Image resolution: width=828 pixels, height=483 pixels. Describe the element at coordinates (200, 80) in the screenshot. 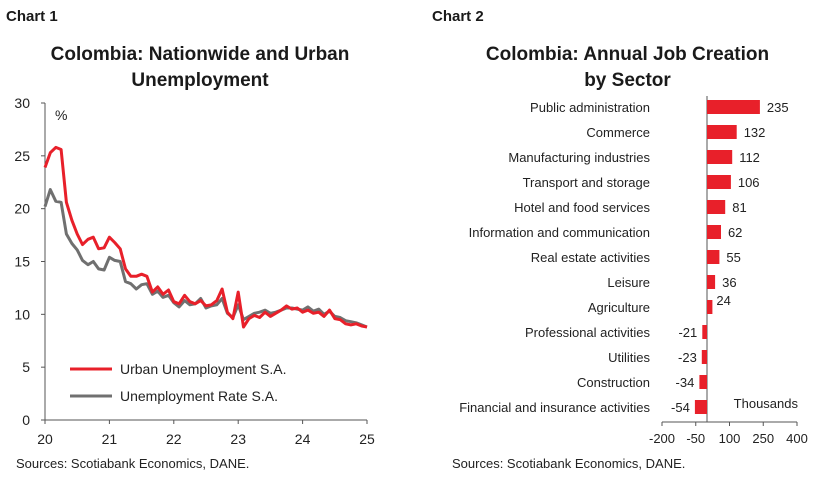

I see `chart1-title-line2: Unemployment` at that location.